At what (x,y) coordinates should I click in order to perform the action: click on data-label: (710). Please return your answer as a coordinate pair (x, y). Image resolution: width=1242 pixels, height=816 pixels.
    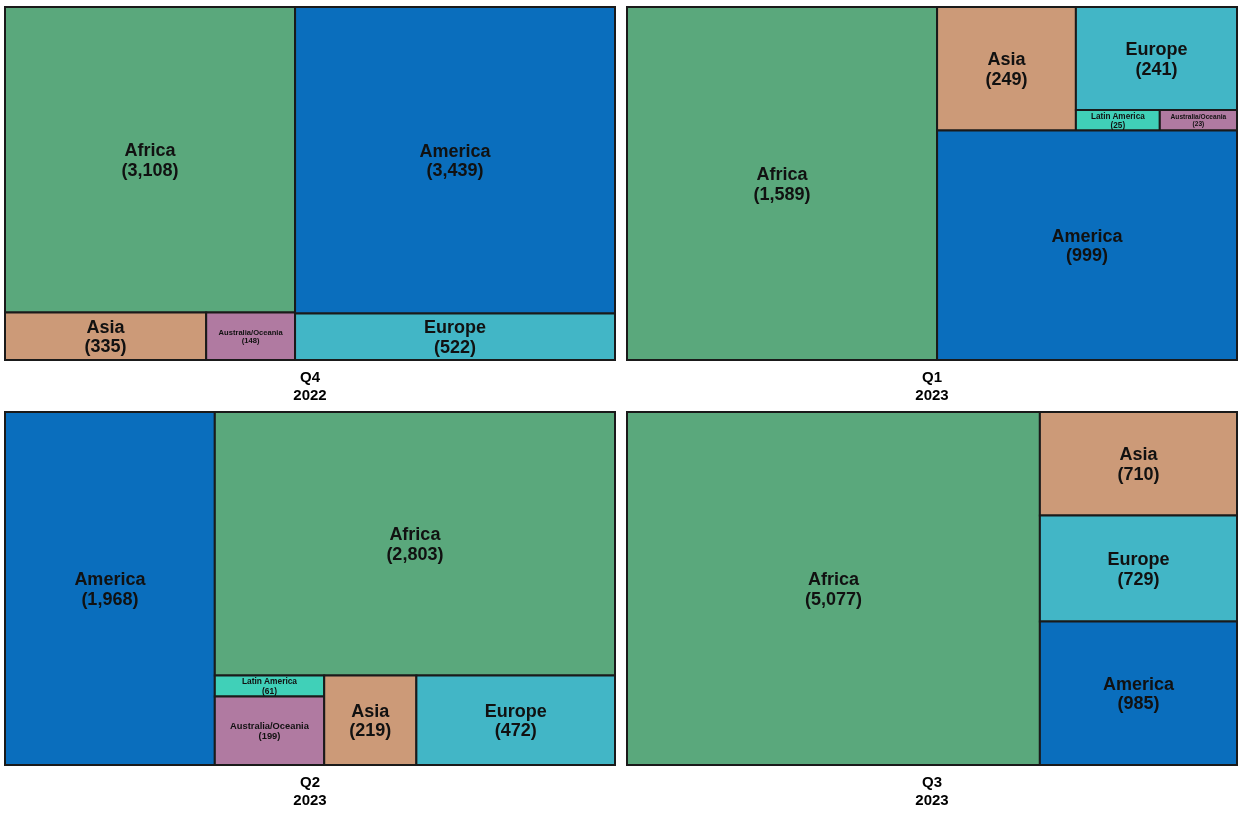
    Looking at the image, I should click on (1138, 473).